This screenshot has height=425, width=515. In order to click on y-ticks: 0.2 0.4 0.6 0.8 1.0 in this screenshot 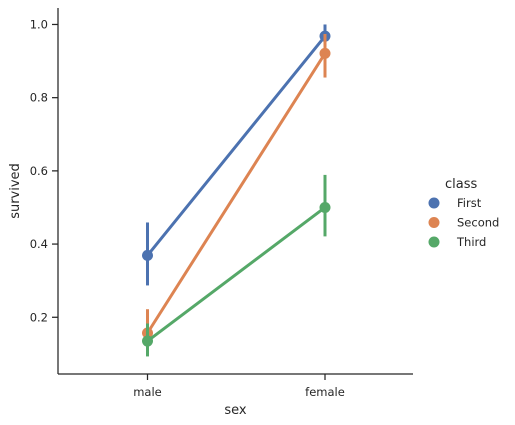, I will do `click(44, 170)`.